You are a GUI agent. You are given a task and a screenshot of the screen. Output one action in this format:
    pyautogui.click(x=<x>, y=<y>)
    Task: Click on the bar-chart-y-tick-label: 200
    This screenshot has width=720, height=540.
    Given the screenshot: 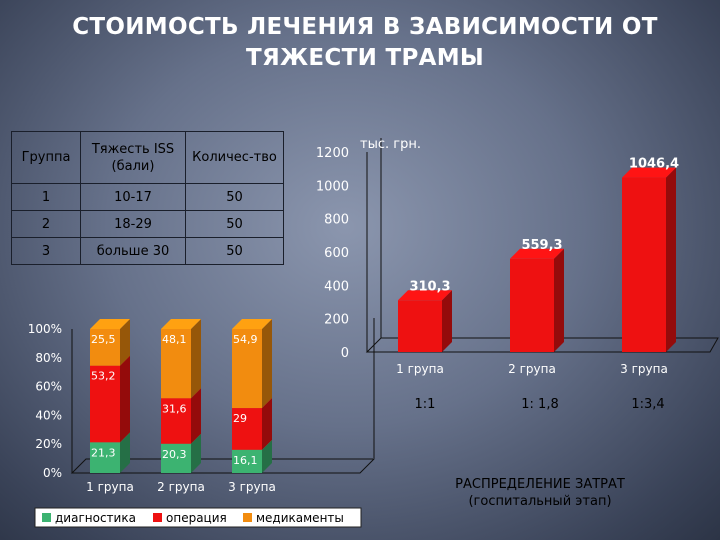 What is the action you would take?
    pyautogui.click(x=336, y=320)
    